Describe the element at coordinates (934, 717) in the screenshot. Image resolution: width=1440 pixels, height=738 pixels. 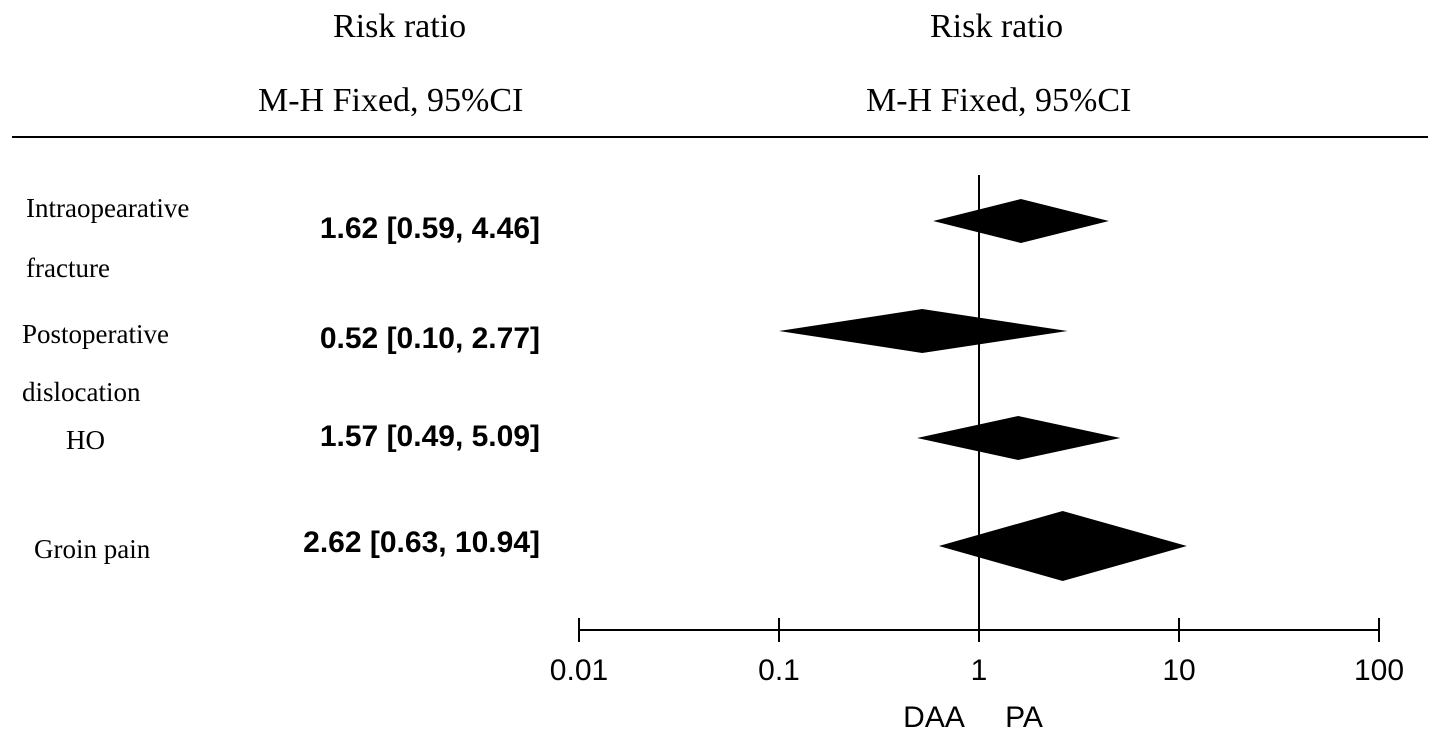
I see `x-label-daa: DAA` at that location.